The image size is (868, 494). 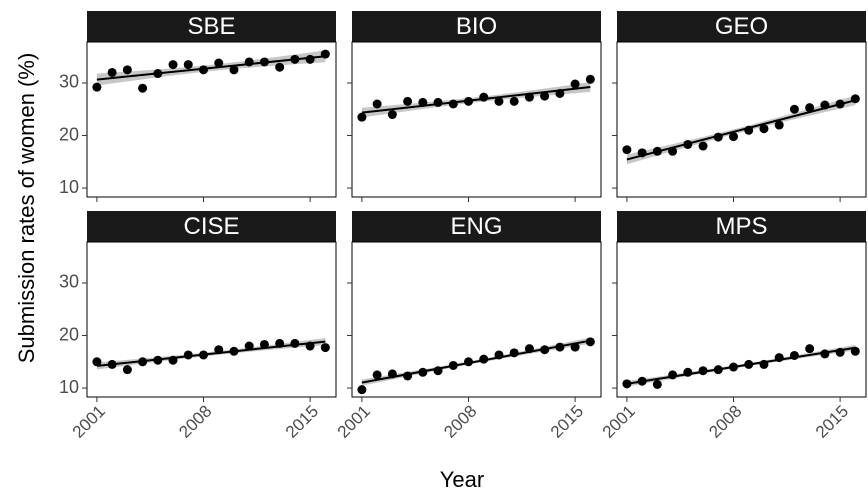 I want to click on x-tick-label: 2015, so click(x=302, y=422).